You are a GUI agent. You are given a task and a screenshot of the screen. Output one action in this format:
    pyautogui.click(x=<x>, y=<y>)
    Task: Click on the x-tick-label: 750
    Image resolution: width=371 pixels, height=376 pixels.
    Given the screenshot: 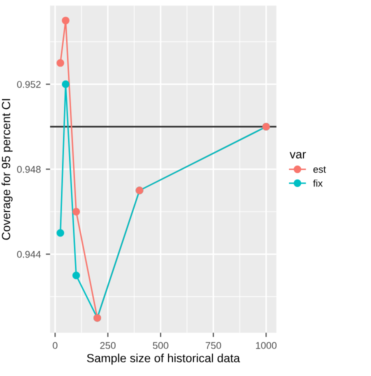 What is the action you would take?
    pyautogui.click(x=214, y=345)
    